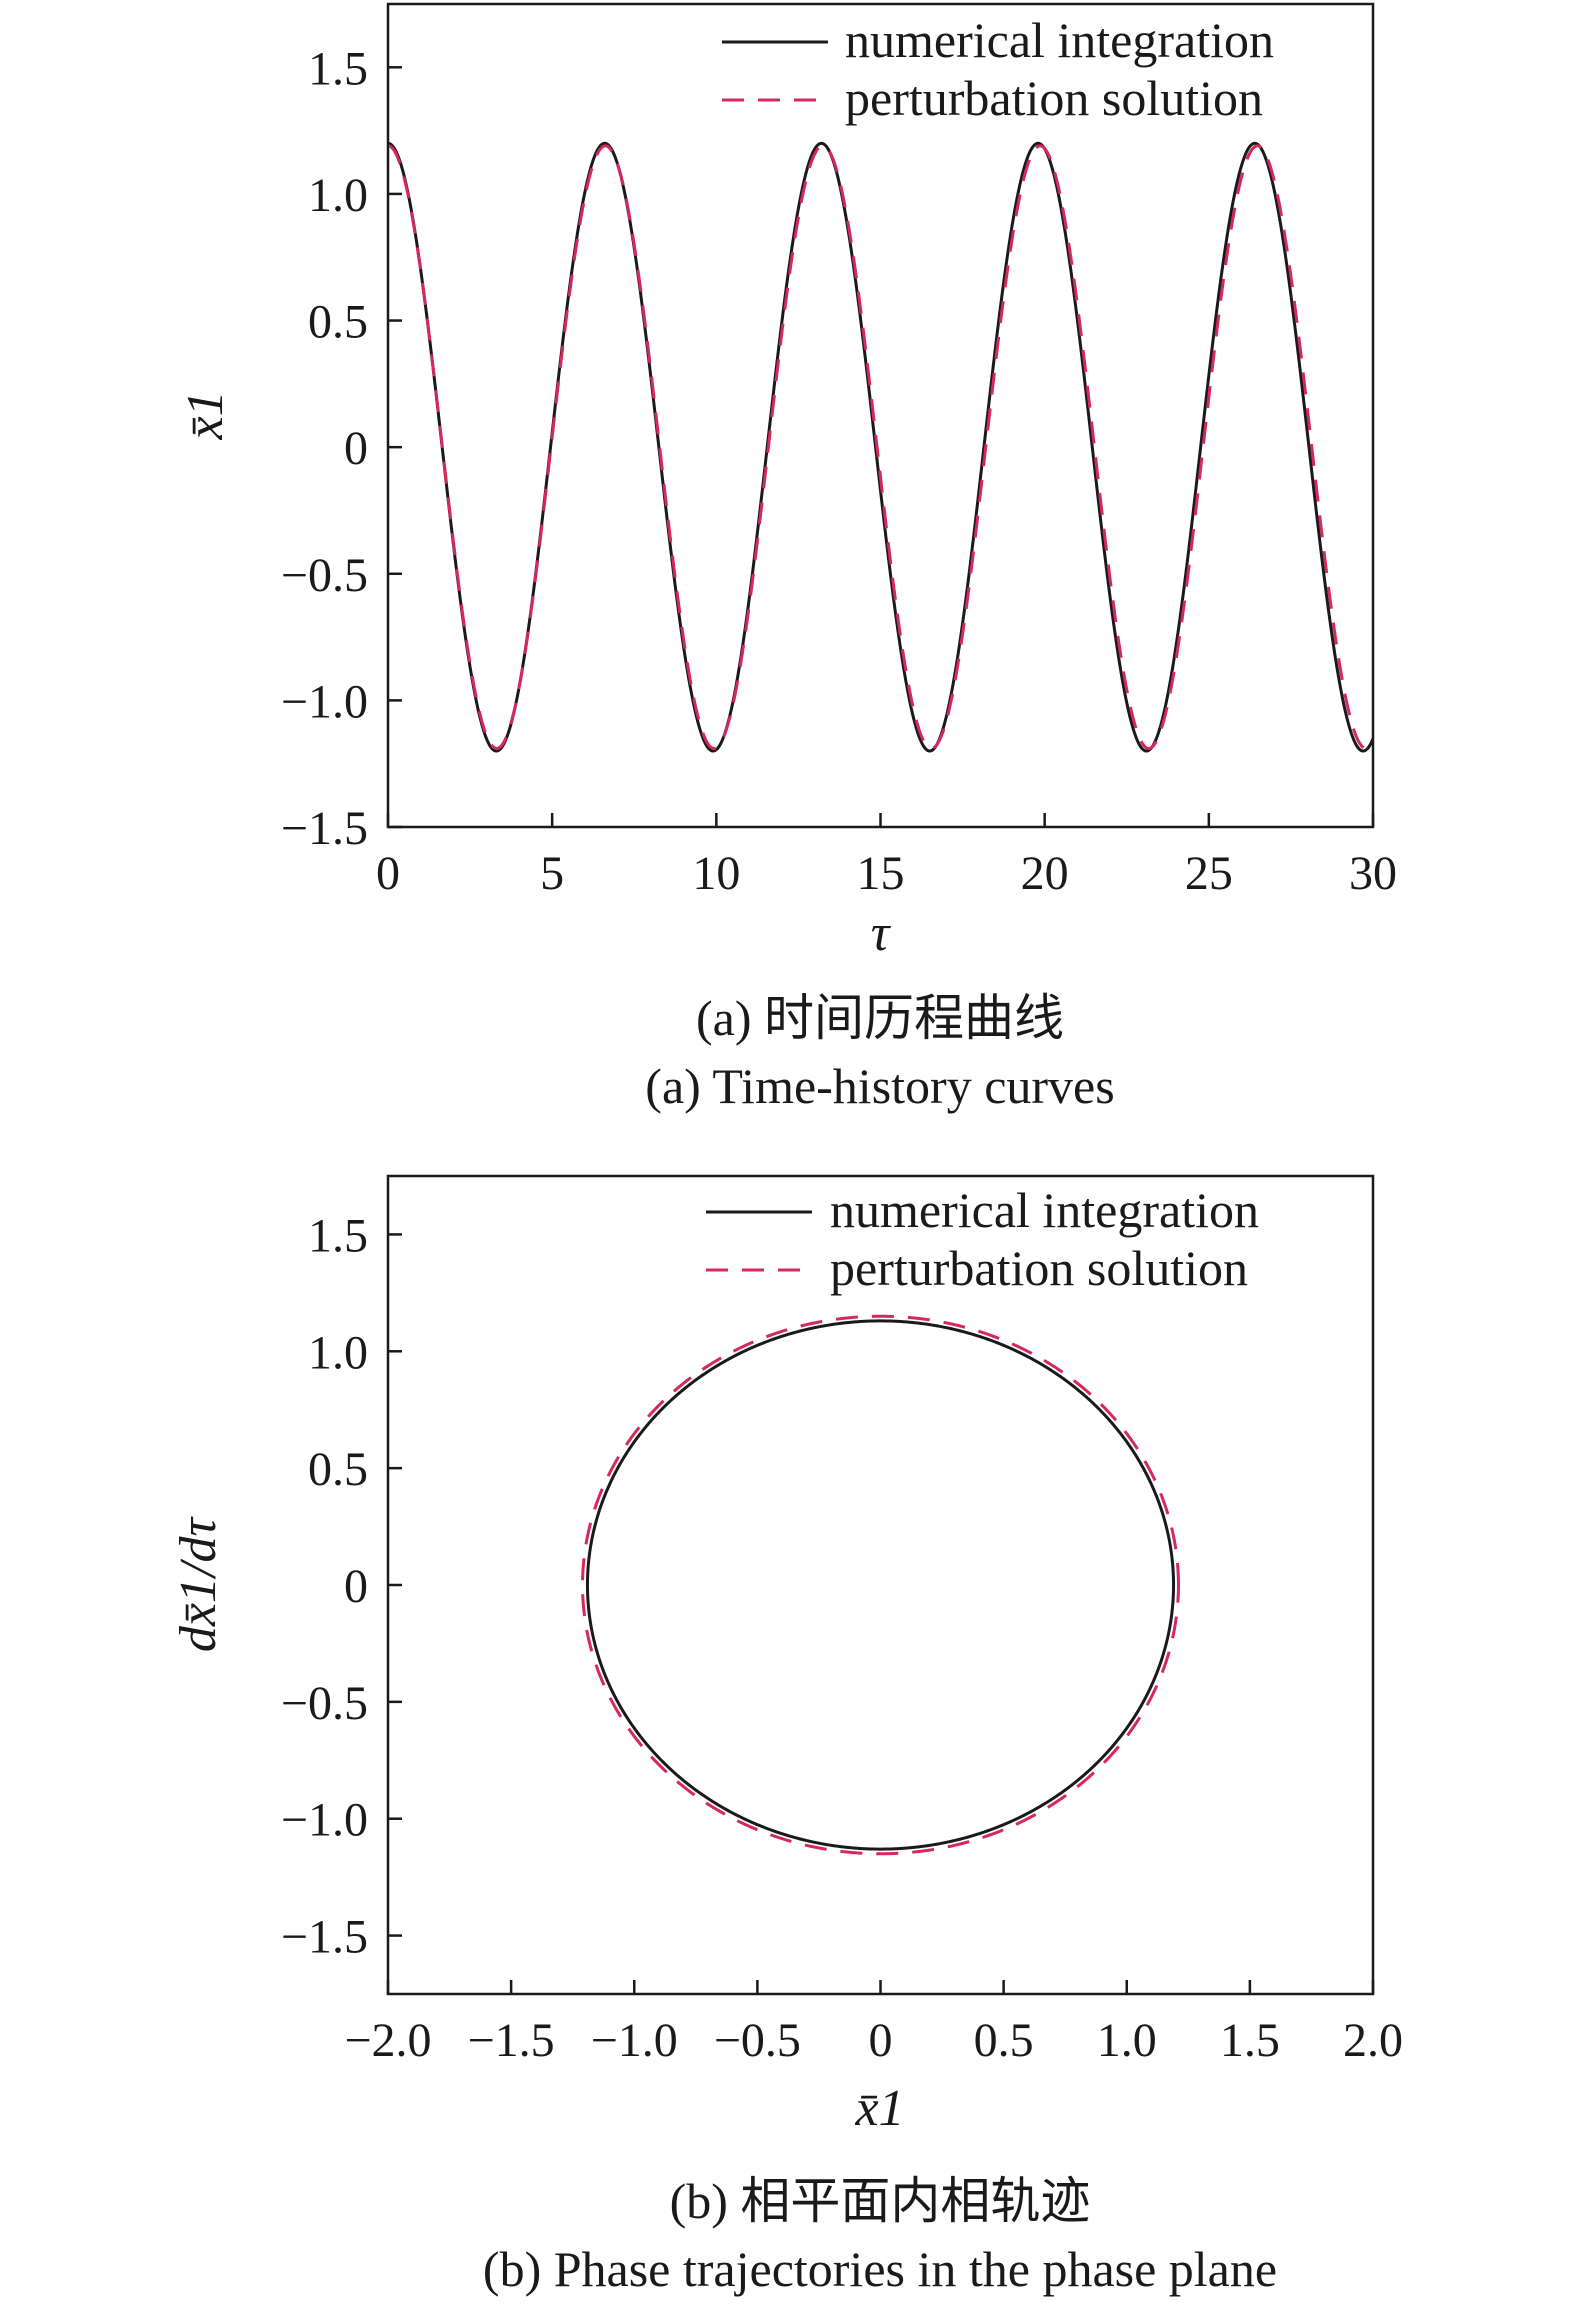  Describe the element at coordinates (880, 2201) in the screenshot. I see `caption-cn: (b) 相平面内相轨迹` at that location.